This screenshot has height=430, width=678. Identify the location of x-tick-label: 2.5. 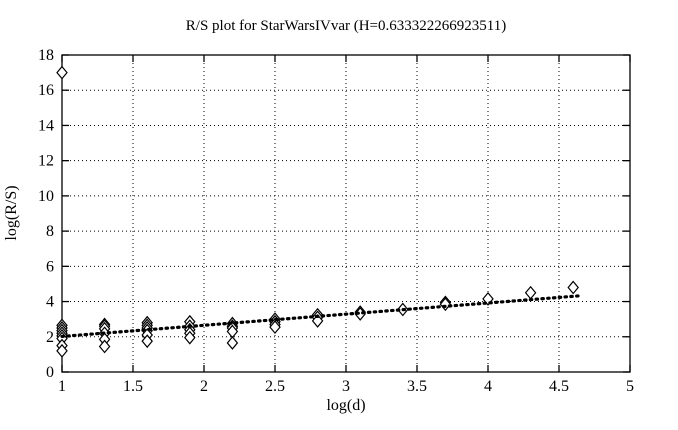
(275, 386).